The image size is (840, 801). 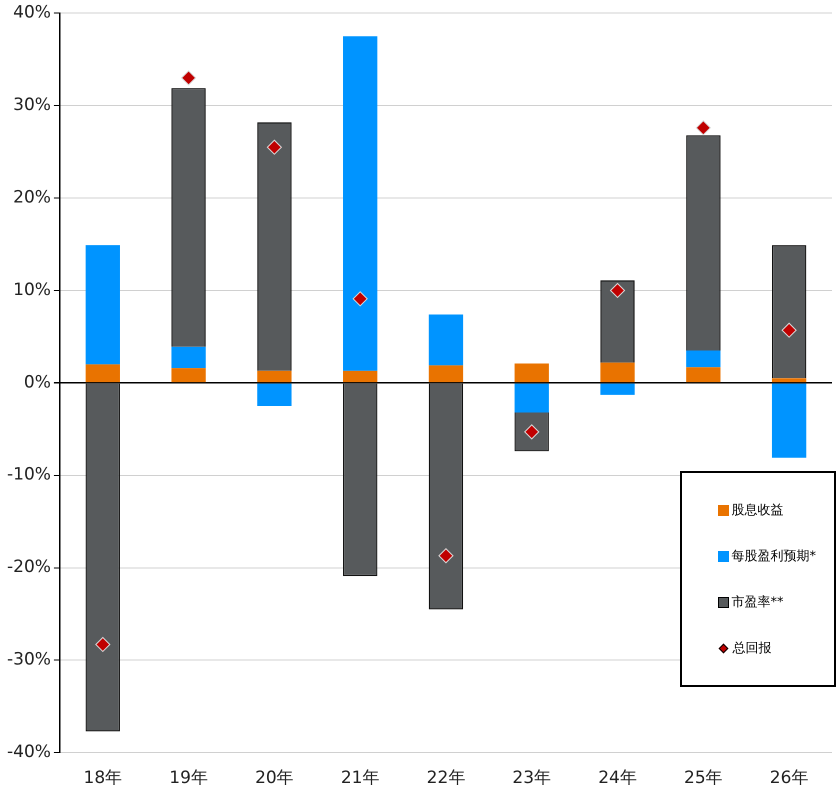 What do you see at coordinates (29, 660) in the screenshot?
I see `y-tick-label: -30%` at bounding box center [29, 660].